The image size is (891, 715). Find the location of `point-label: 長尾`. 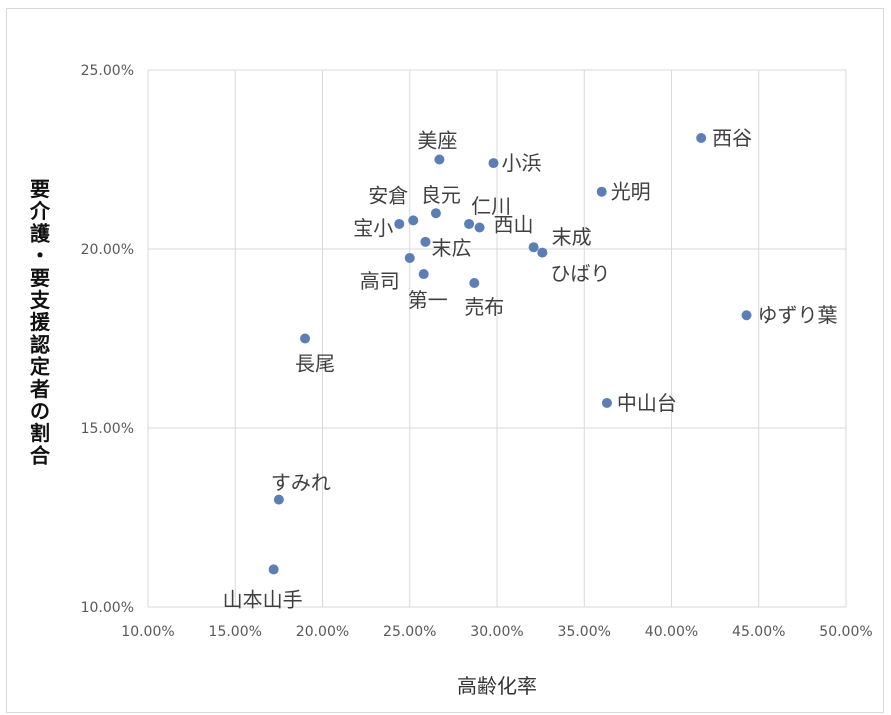

point-label: 長尾 is located at coordinates (315, 364).